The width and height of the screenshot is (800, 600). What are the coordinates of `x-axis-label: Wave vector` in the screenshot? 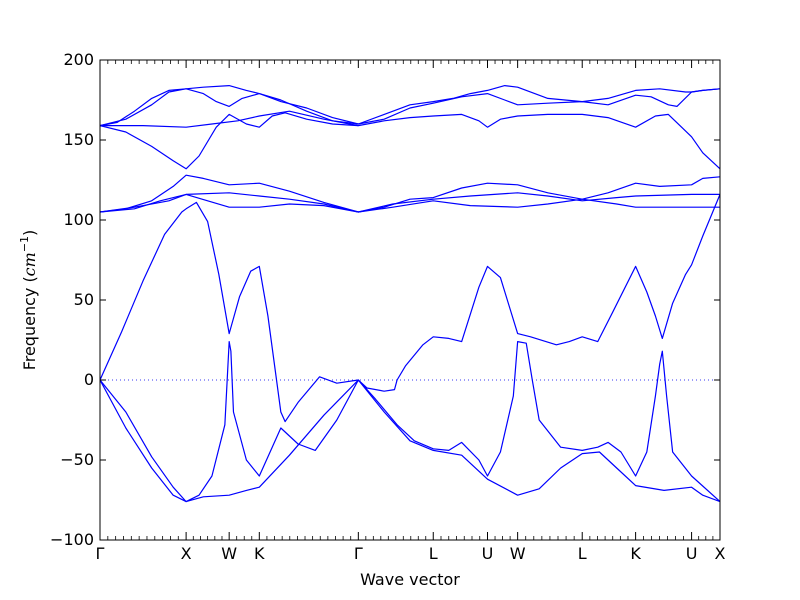 It's located at (410, 579).